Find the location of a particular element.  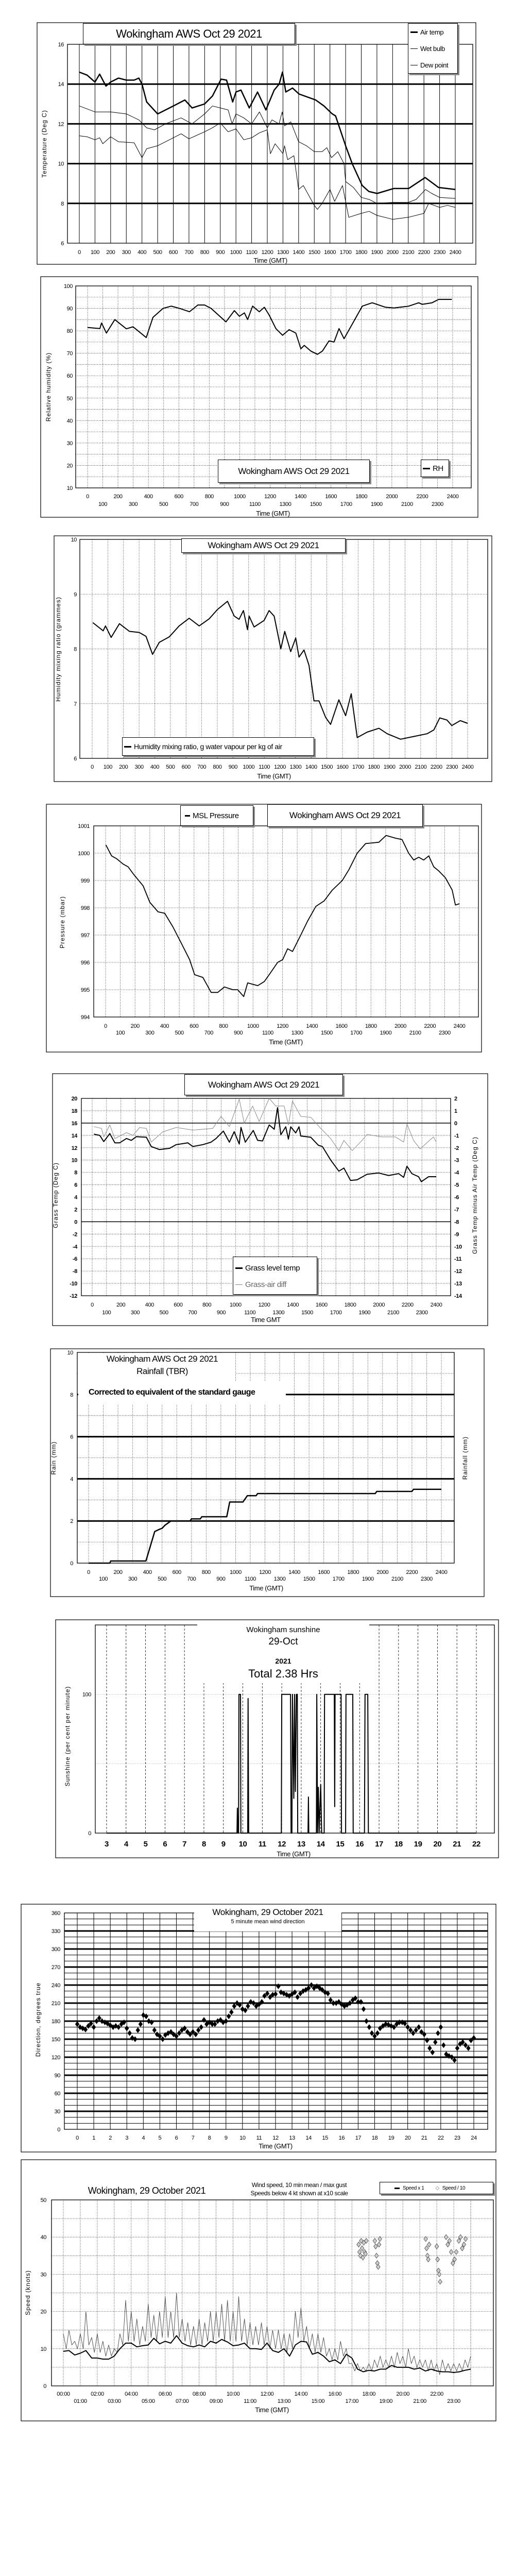

humidity-series-rh-line is located at coordinates (270, 327).